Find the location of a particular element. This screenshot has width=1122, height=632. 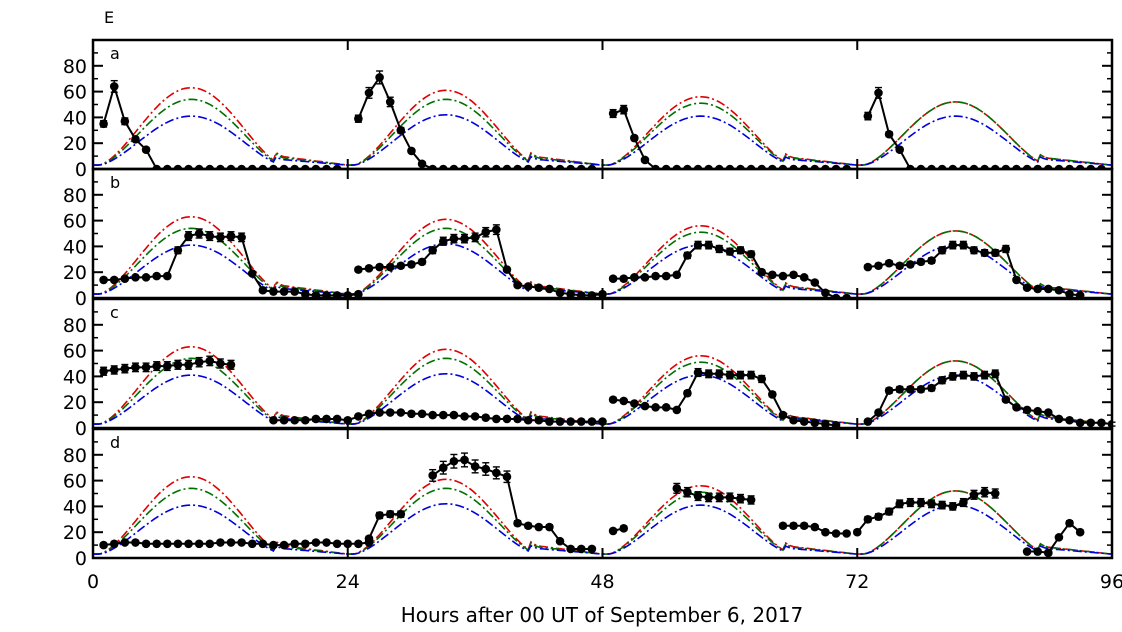

y-tick-label: 20 is located at coordinates (75, 533).